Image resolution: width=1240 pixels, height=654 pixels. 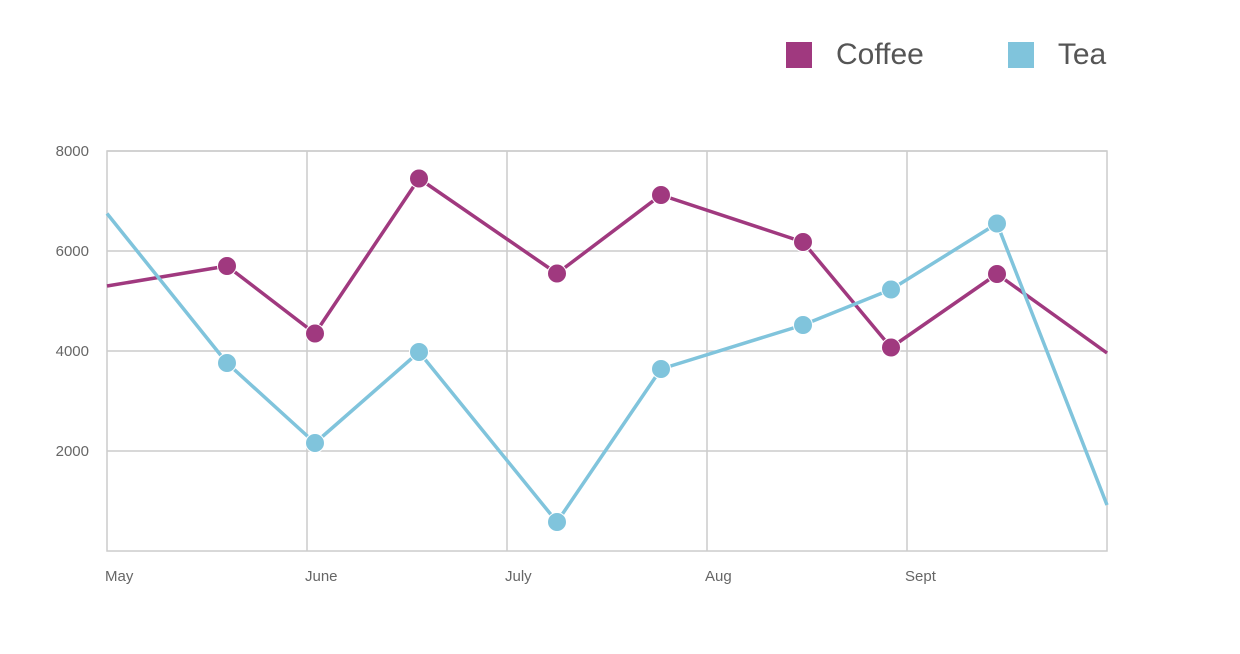 What do you see at coordinates (72, 151) in the screenshot?
I see `y-tick-label: 8000` at bounding box center [72, 151].